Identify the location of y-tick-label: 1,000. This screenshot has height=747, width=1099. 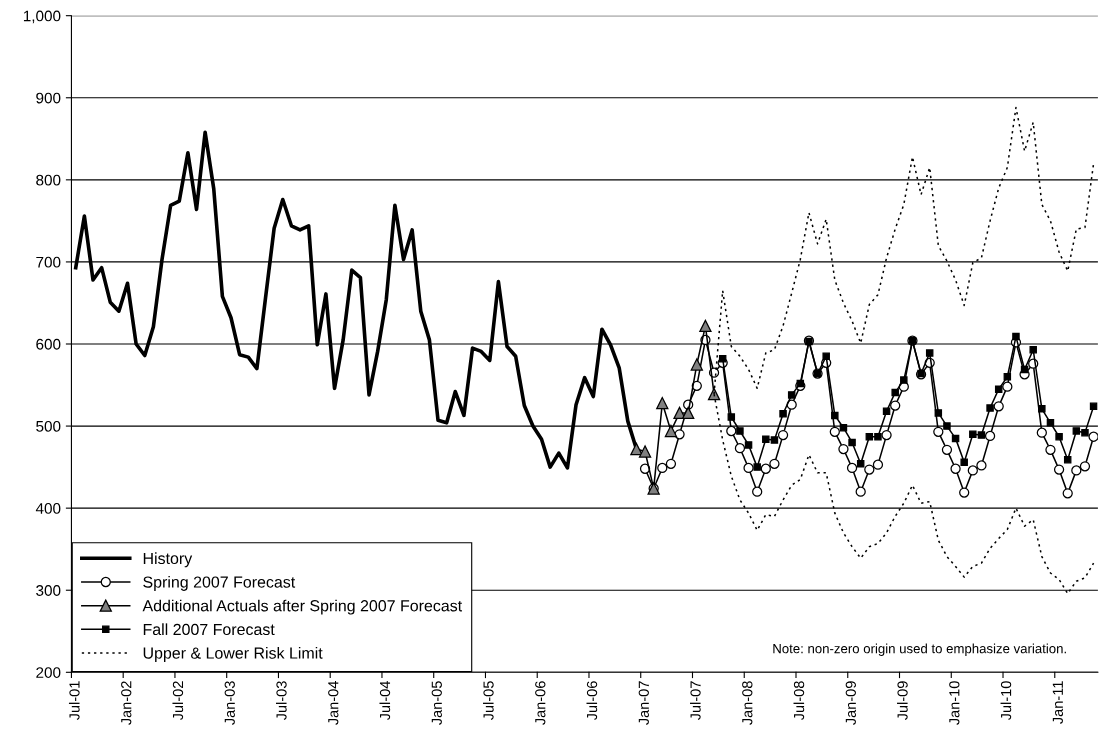
(42, 17).